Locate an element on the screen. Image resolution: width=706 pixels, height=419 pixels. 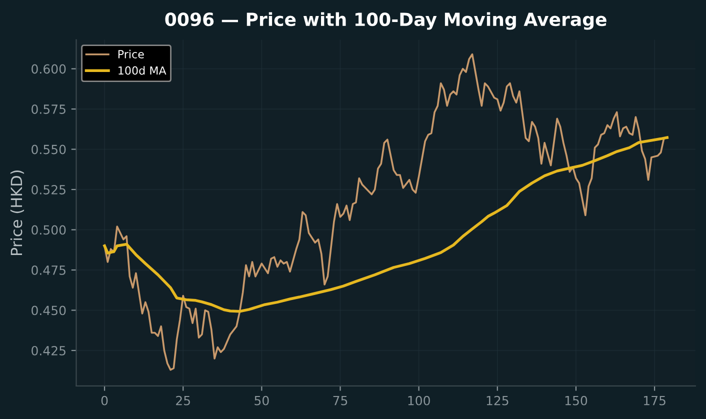
y-tick-label: 0.525 is located at coordinates (49, 189).